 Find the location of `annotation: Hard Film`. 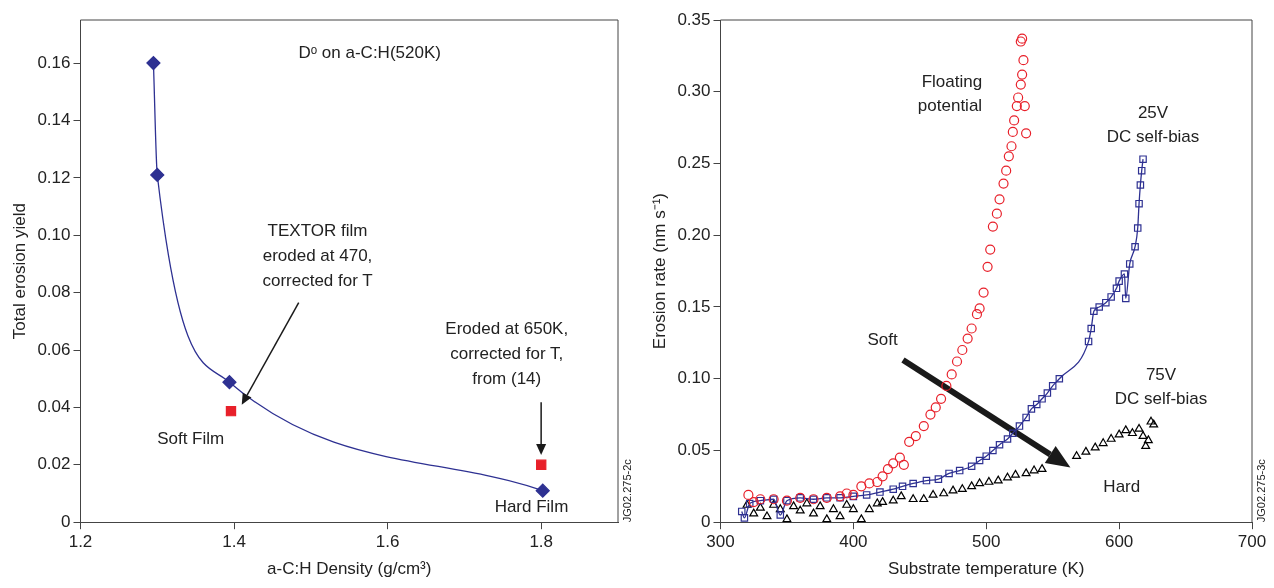

annotation: Hard Film is located at coordinates (531, 506).